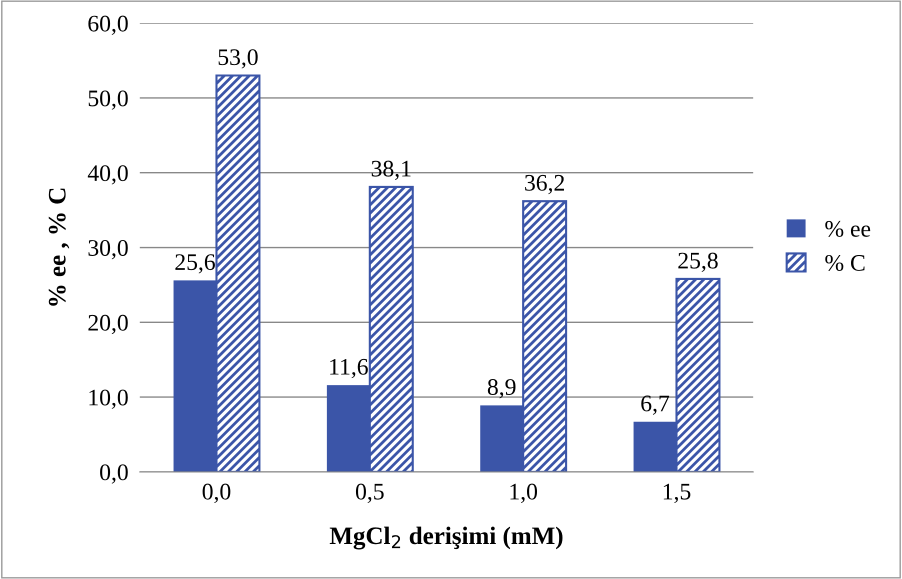  I want to click on data-label: 11,6, so click(349, 368).